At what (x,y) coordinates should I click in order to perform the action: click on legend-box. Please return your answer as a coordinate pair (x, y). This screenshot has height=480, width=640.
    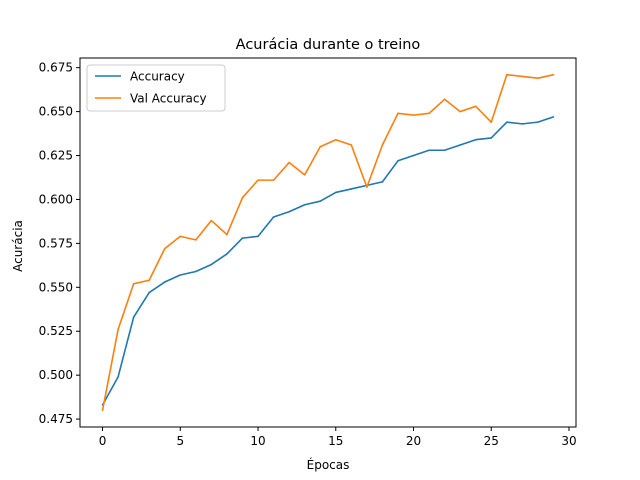
    Looking at the image, I should click on (156, 88).